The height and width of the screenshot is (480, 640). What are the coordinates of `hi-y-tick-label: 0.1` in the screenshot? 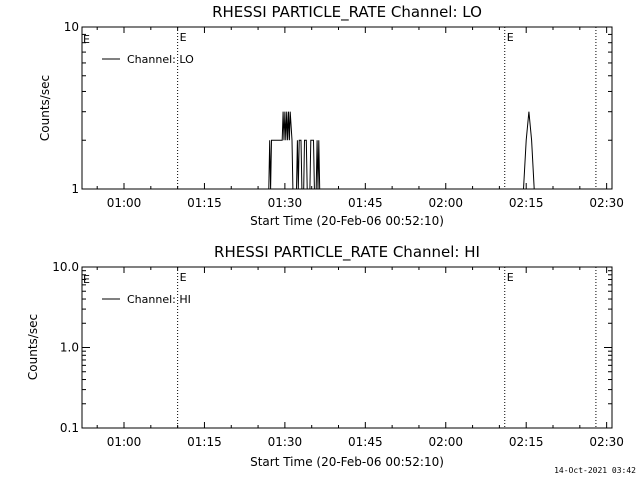 It's located at (69, 428).